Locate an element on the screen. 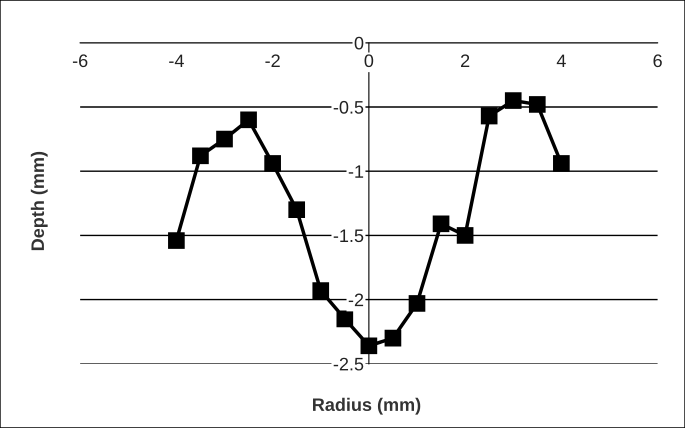 The width and height of the screenshot is (685, 428). y-tick-label: 0 is located at coordinates (359, 43).